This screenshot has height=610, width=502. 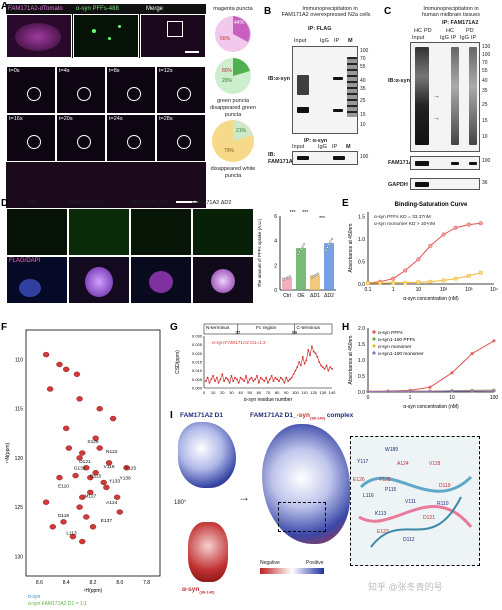 I want to click on h-y-tick: 0.0, so click(x=361, y=393).